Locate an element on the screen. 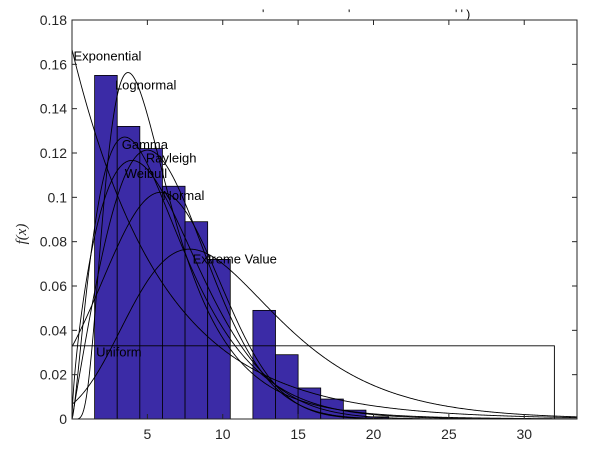 This screenshot has width=592, height=456. y-tick-label: 0.16 is located at coordinates (53, 64).